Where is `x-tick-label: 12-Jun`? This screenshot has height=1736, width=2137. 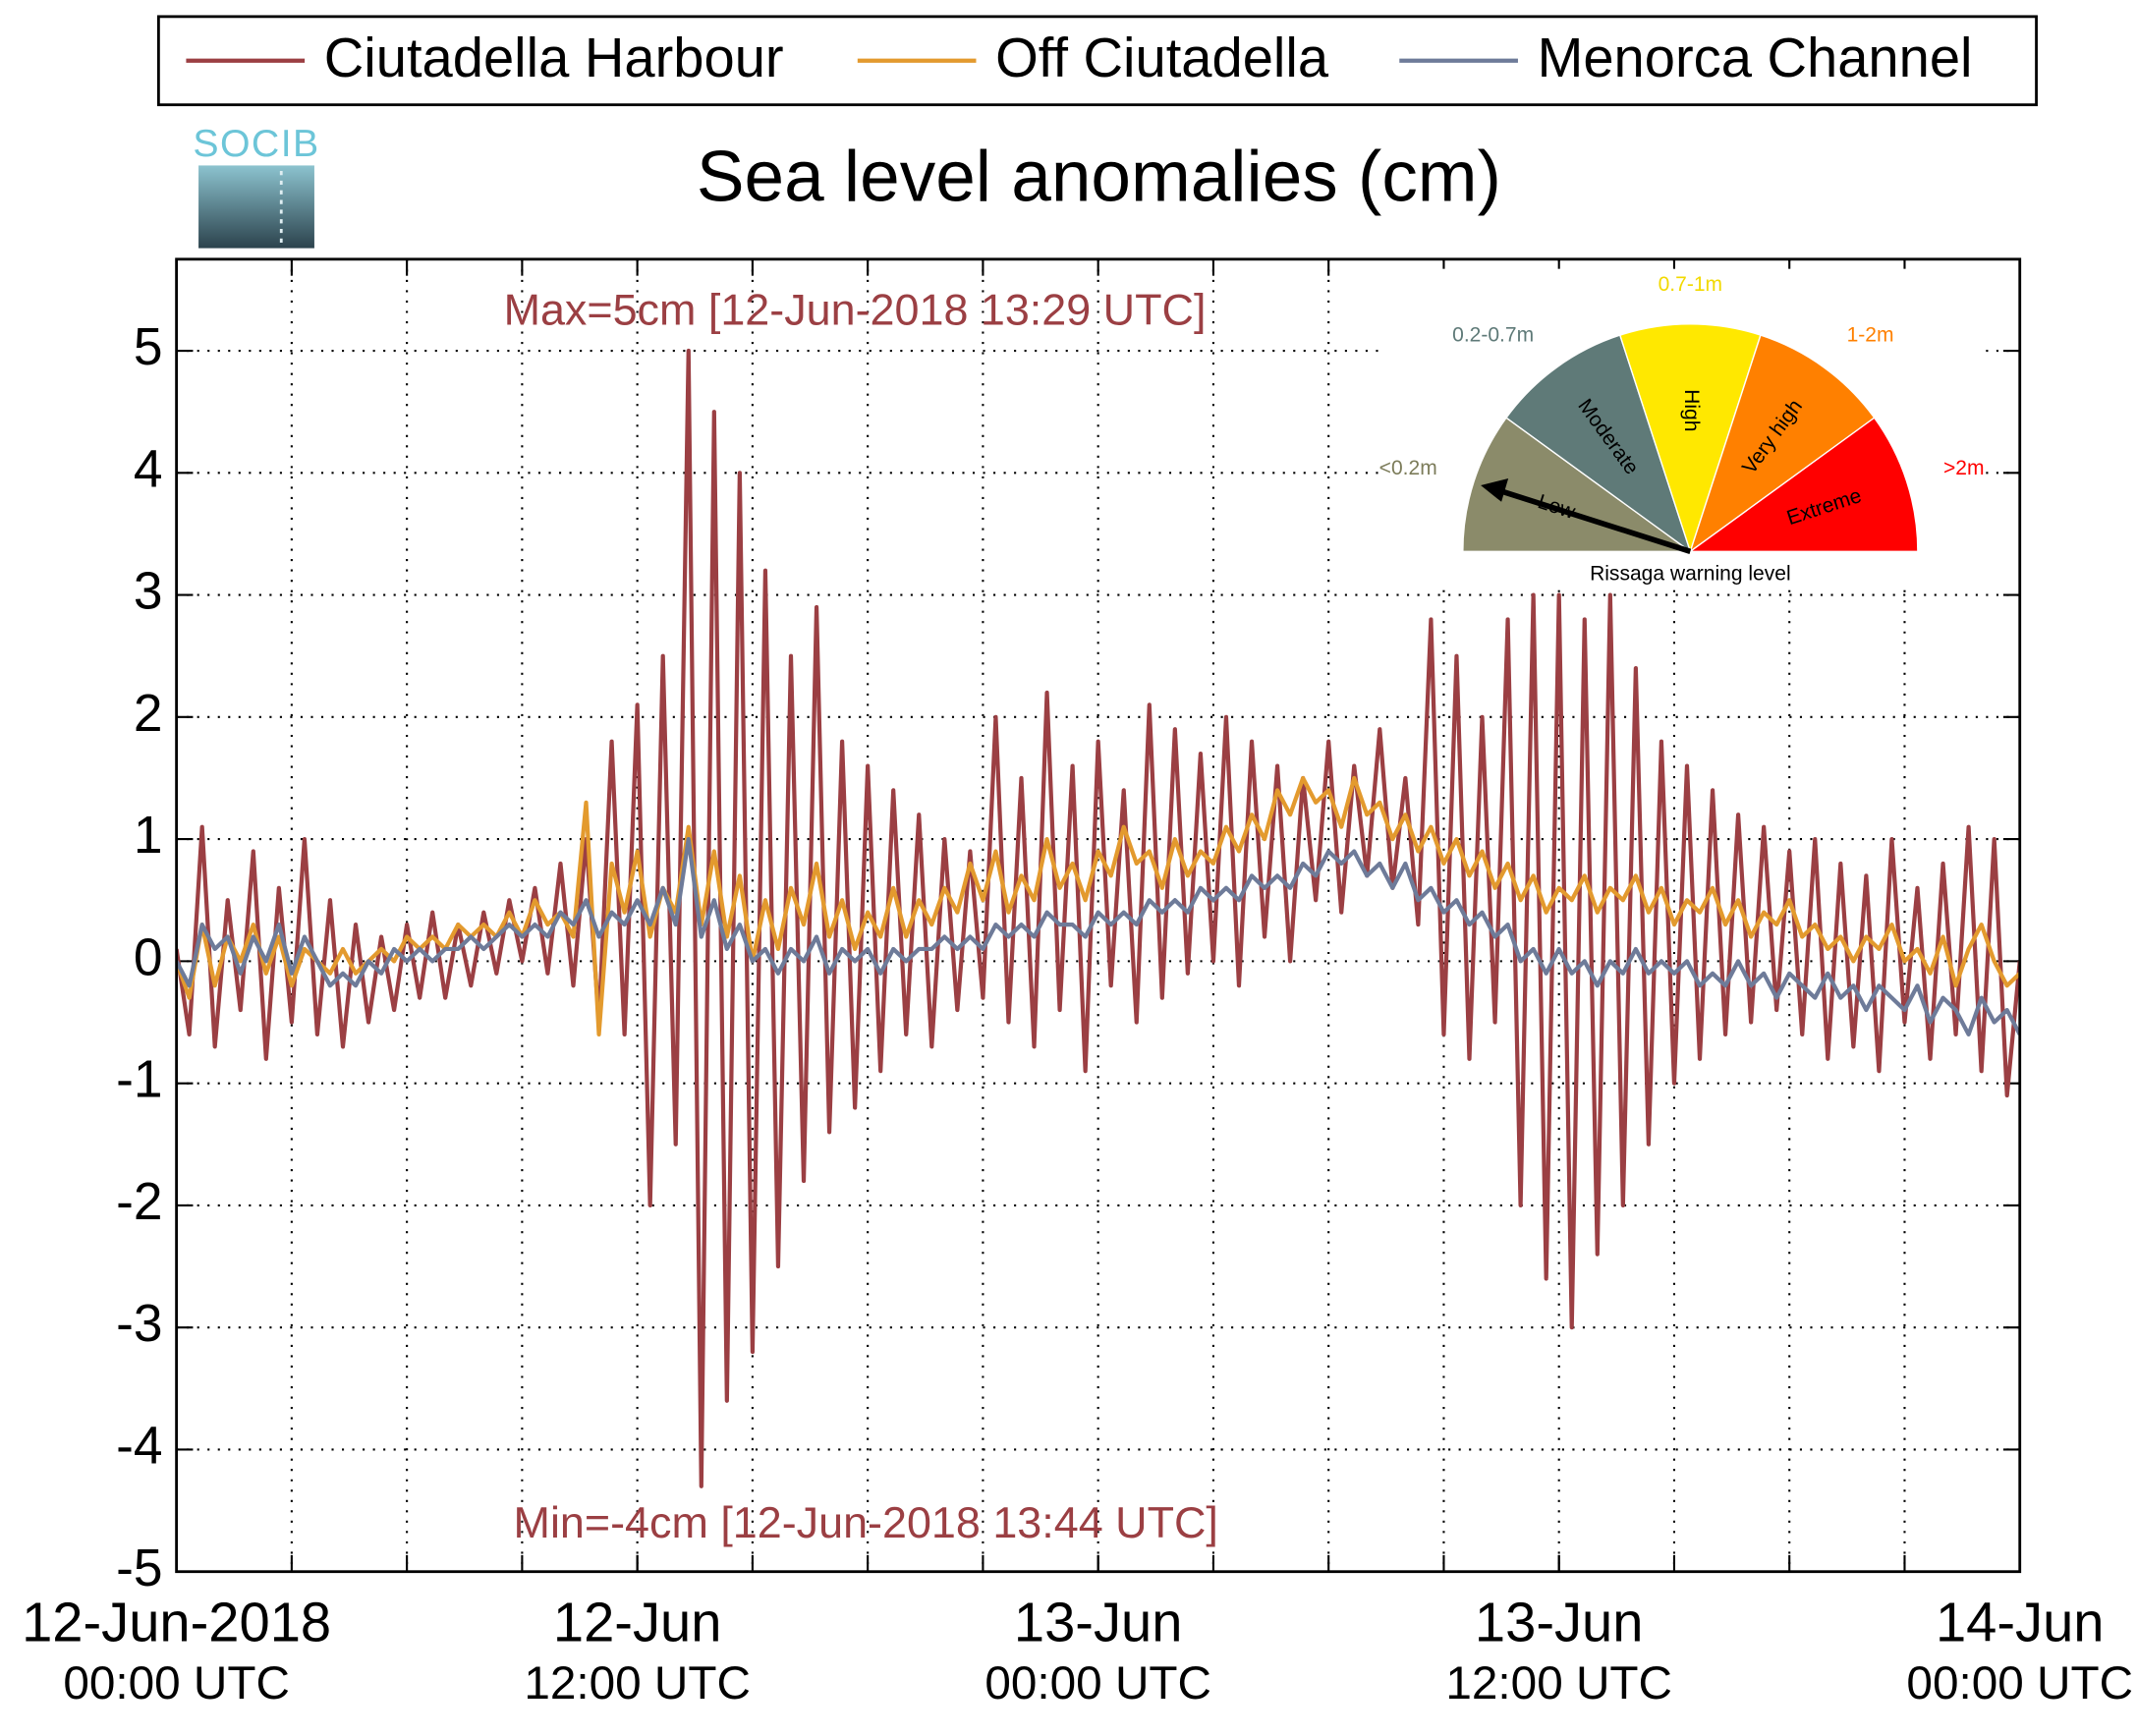 x-tick-label: 12-Jun is located at coordinates (637, 1622).